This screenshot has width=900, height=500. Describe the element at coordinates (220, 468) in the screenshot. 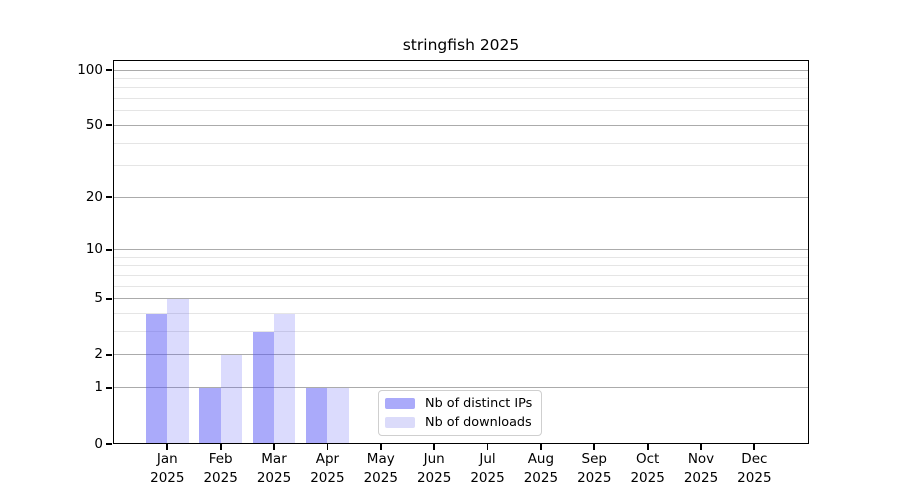

I see `x-tick-label: Feb 2025` at that location.